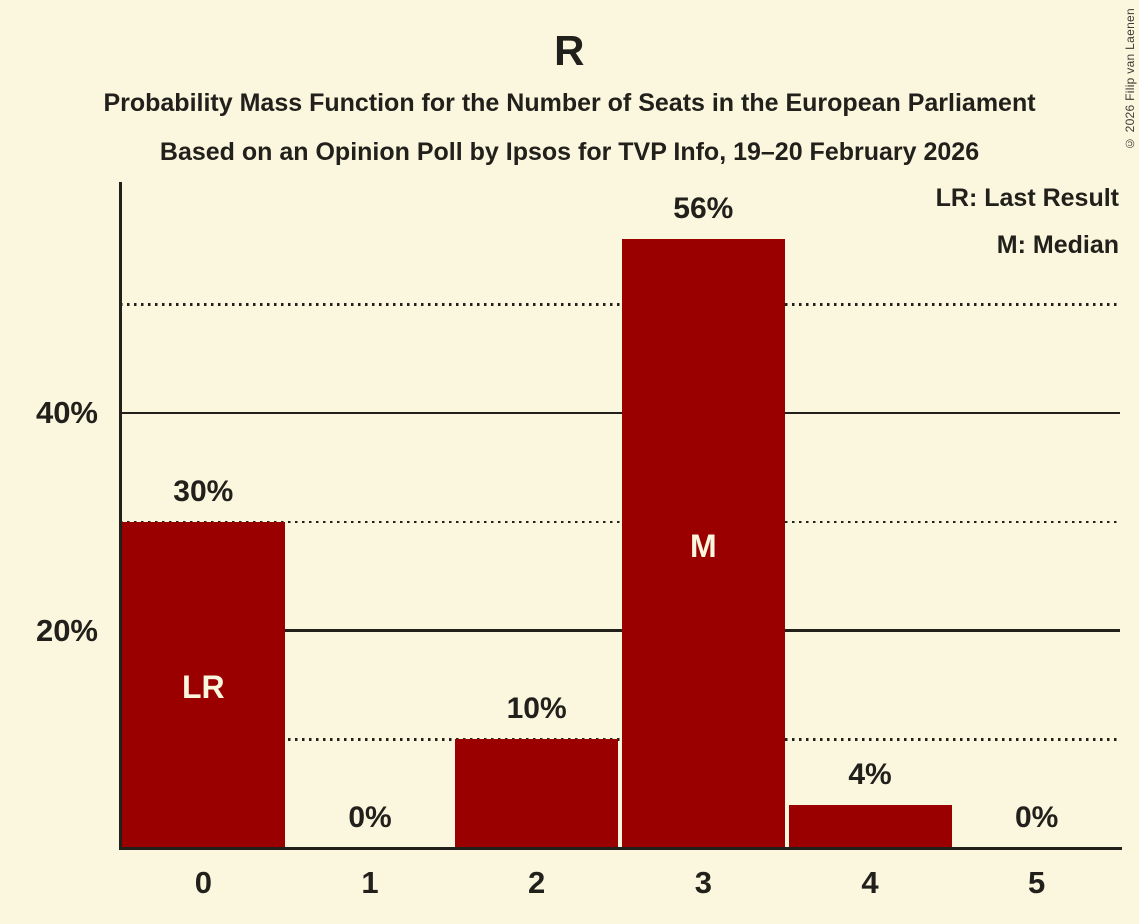 This screenshot has height=924, width=1139. Describe the element at coordinates (66, 412) in the screenshot. I see `y-axis-label-40: 40%` at that location.